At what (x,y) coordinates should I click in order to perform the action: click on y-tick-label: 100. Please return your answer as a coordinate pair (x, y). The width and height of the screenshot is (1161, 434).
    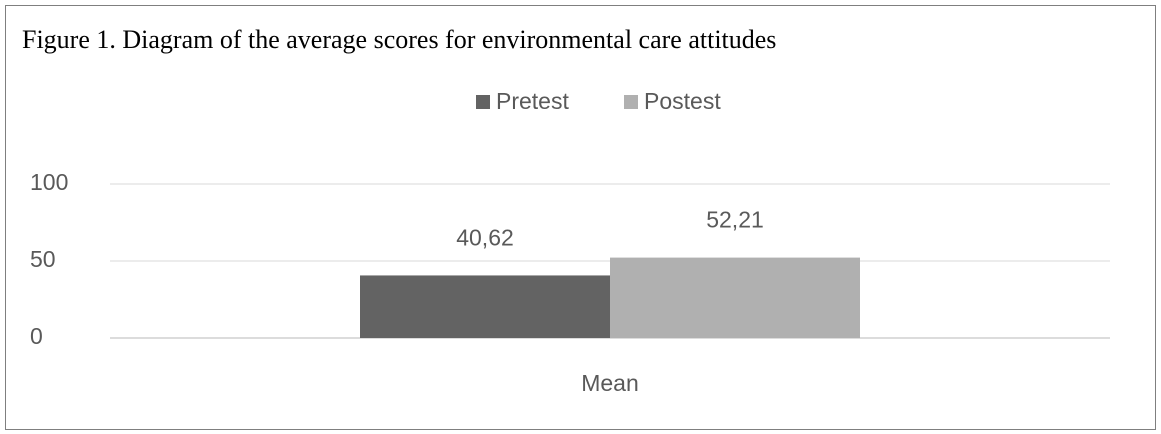
    Looking at the image, I should click on (49, 182).